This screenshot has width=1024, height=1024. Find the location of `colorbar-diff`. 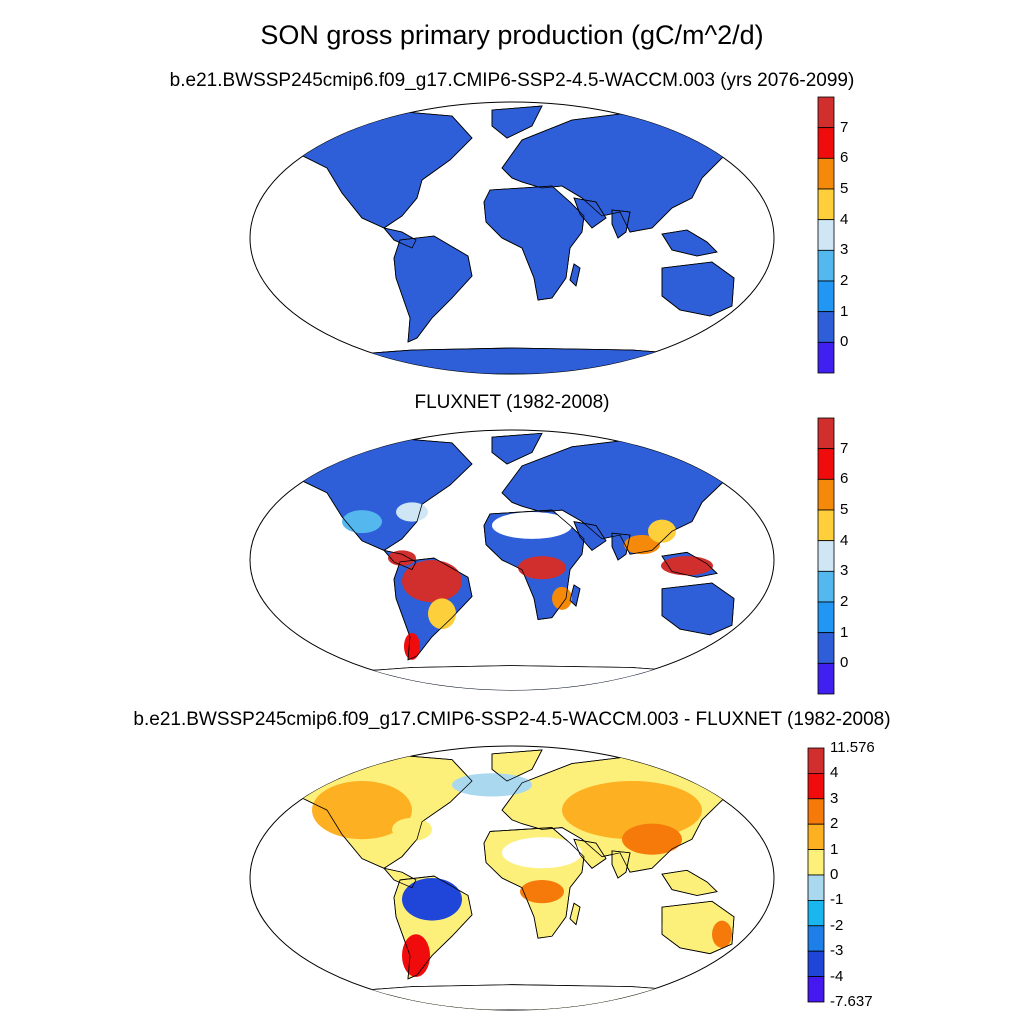

colorbar-diff is located at coordinates (816, 875).